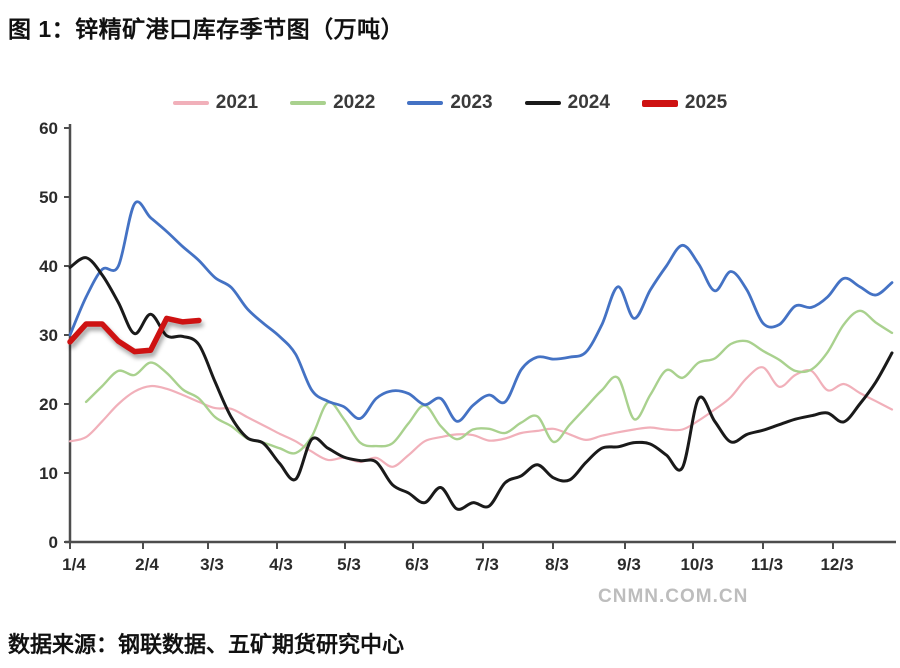 The width and height of the screenshot is (900, 668). I want to click on legend-label-2021: 2021, so click(237, 102).